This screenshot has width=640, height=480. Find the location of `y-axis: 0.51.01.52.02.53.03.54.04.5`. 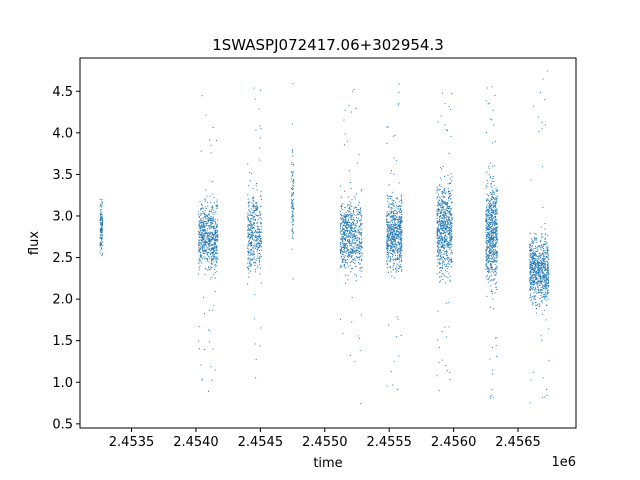

y-axis: 0.51.01.52.02.53.03.54.04.5 is located at coordinates (66, 258).